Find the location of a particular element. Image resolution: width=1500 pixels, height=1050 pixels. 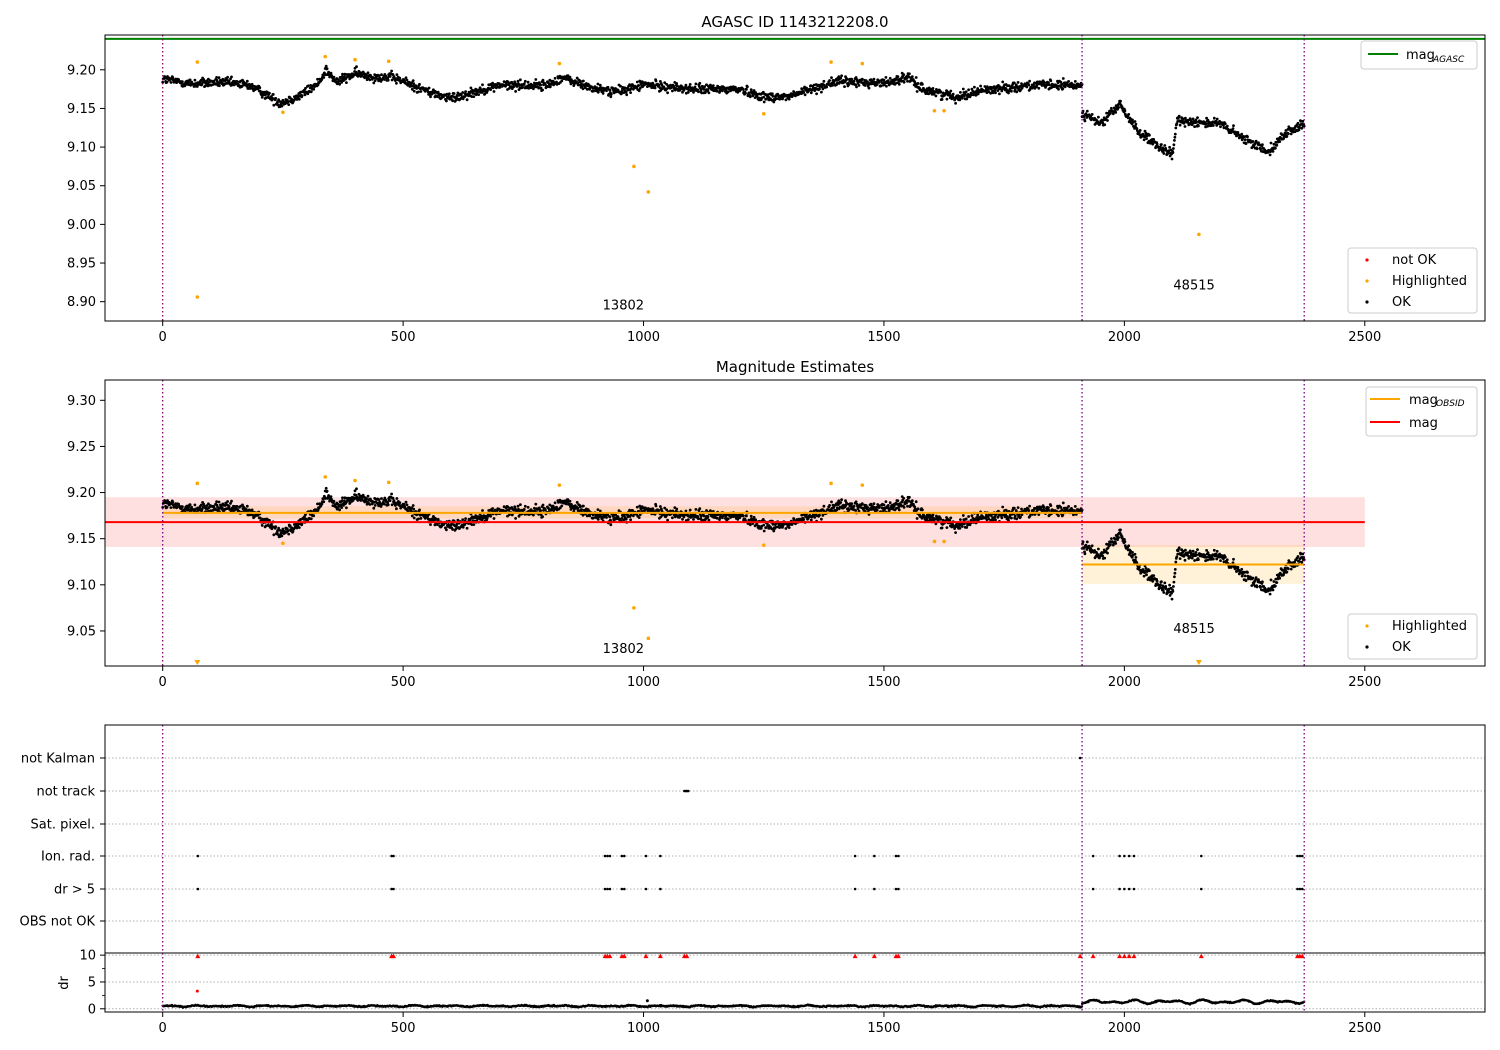

obsid-label: 48515 is located at coordinates (1193, 629).